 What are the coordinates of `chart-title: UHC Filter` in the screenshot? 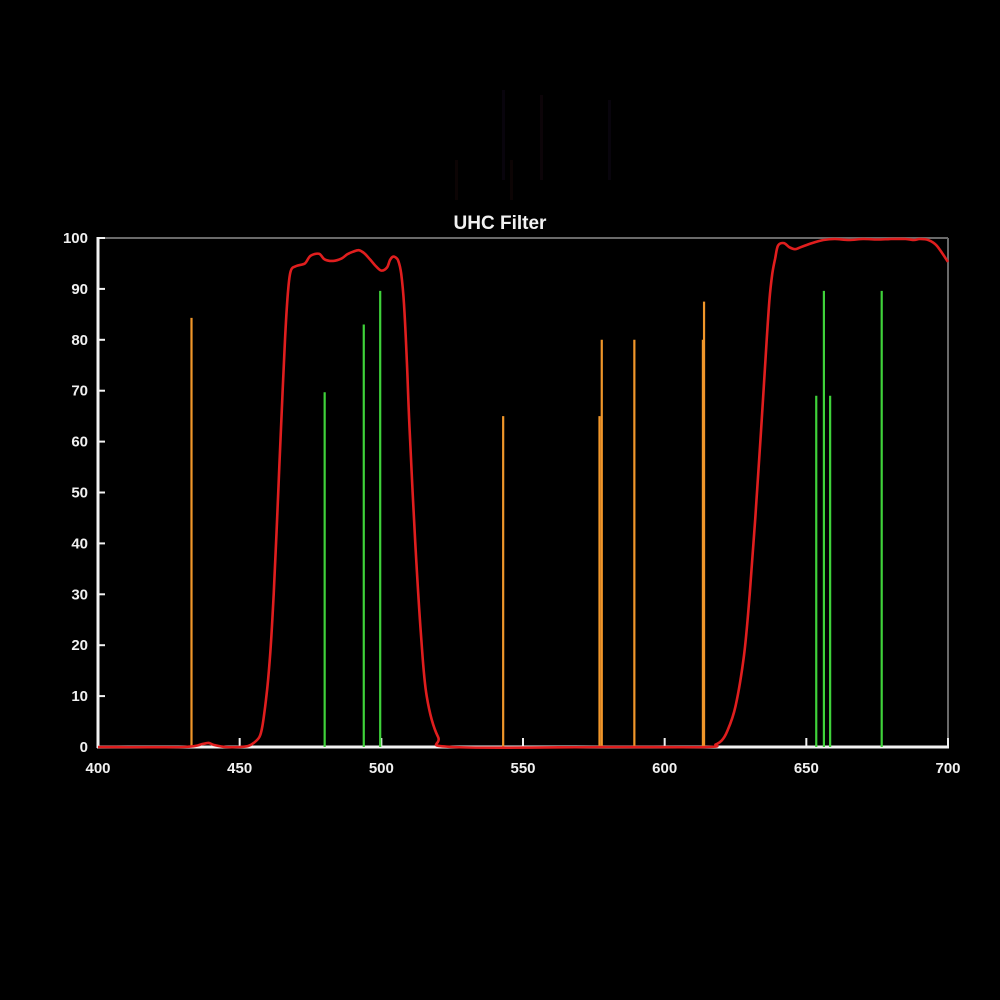 It's located at (500, 223).